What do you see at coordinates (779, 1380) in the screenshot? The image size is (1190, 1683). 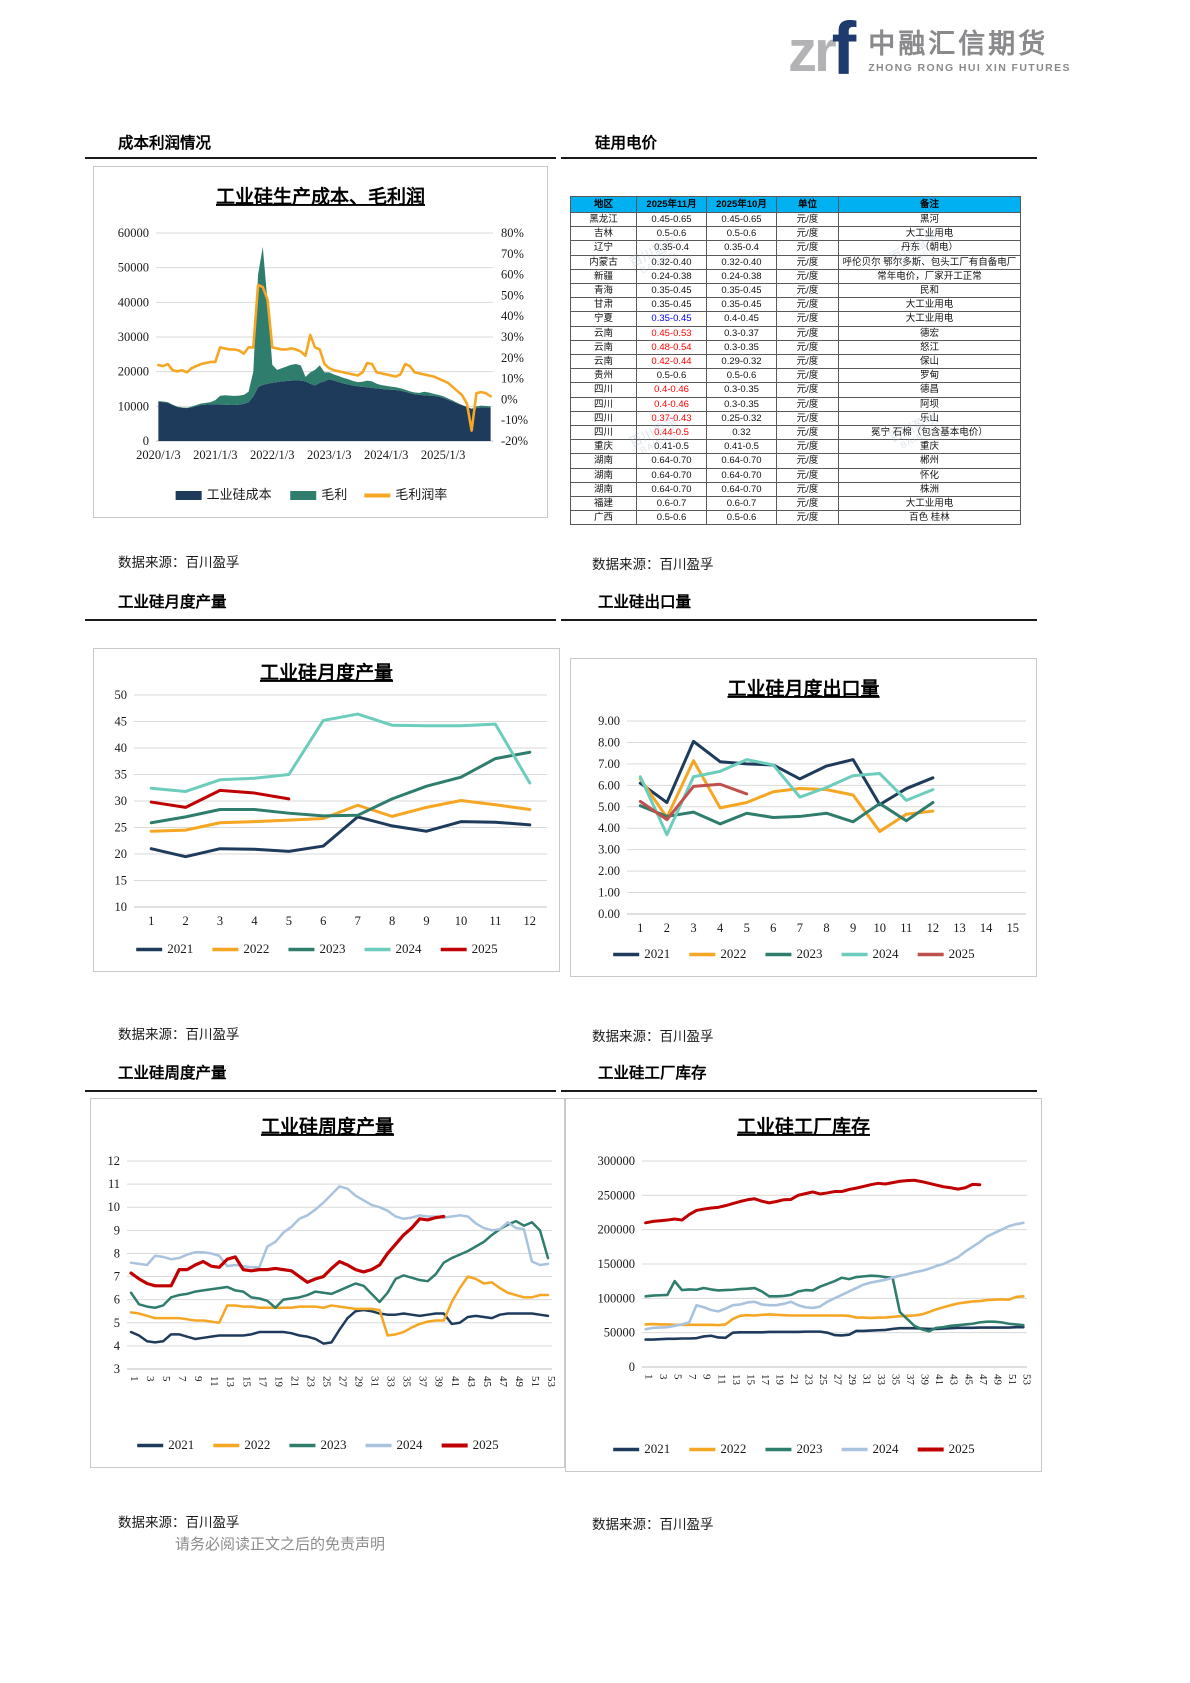 I see `svg-text: 19` at bounding box center [779, 1380].